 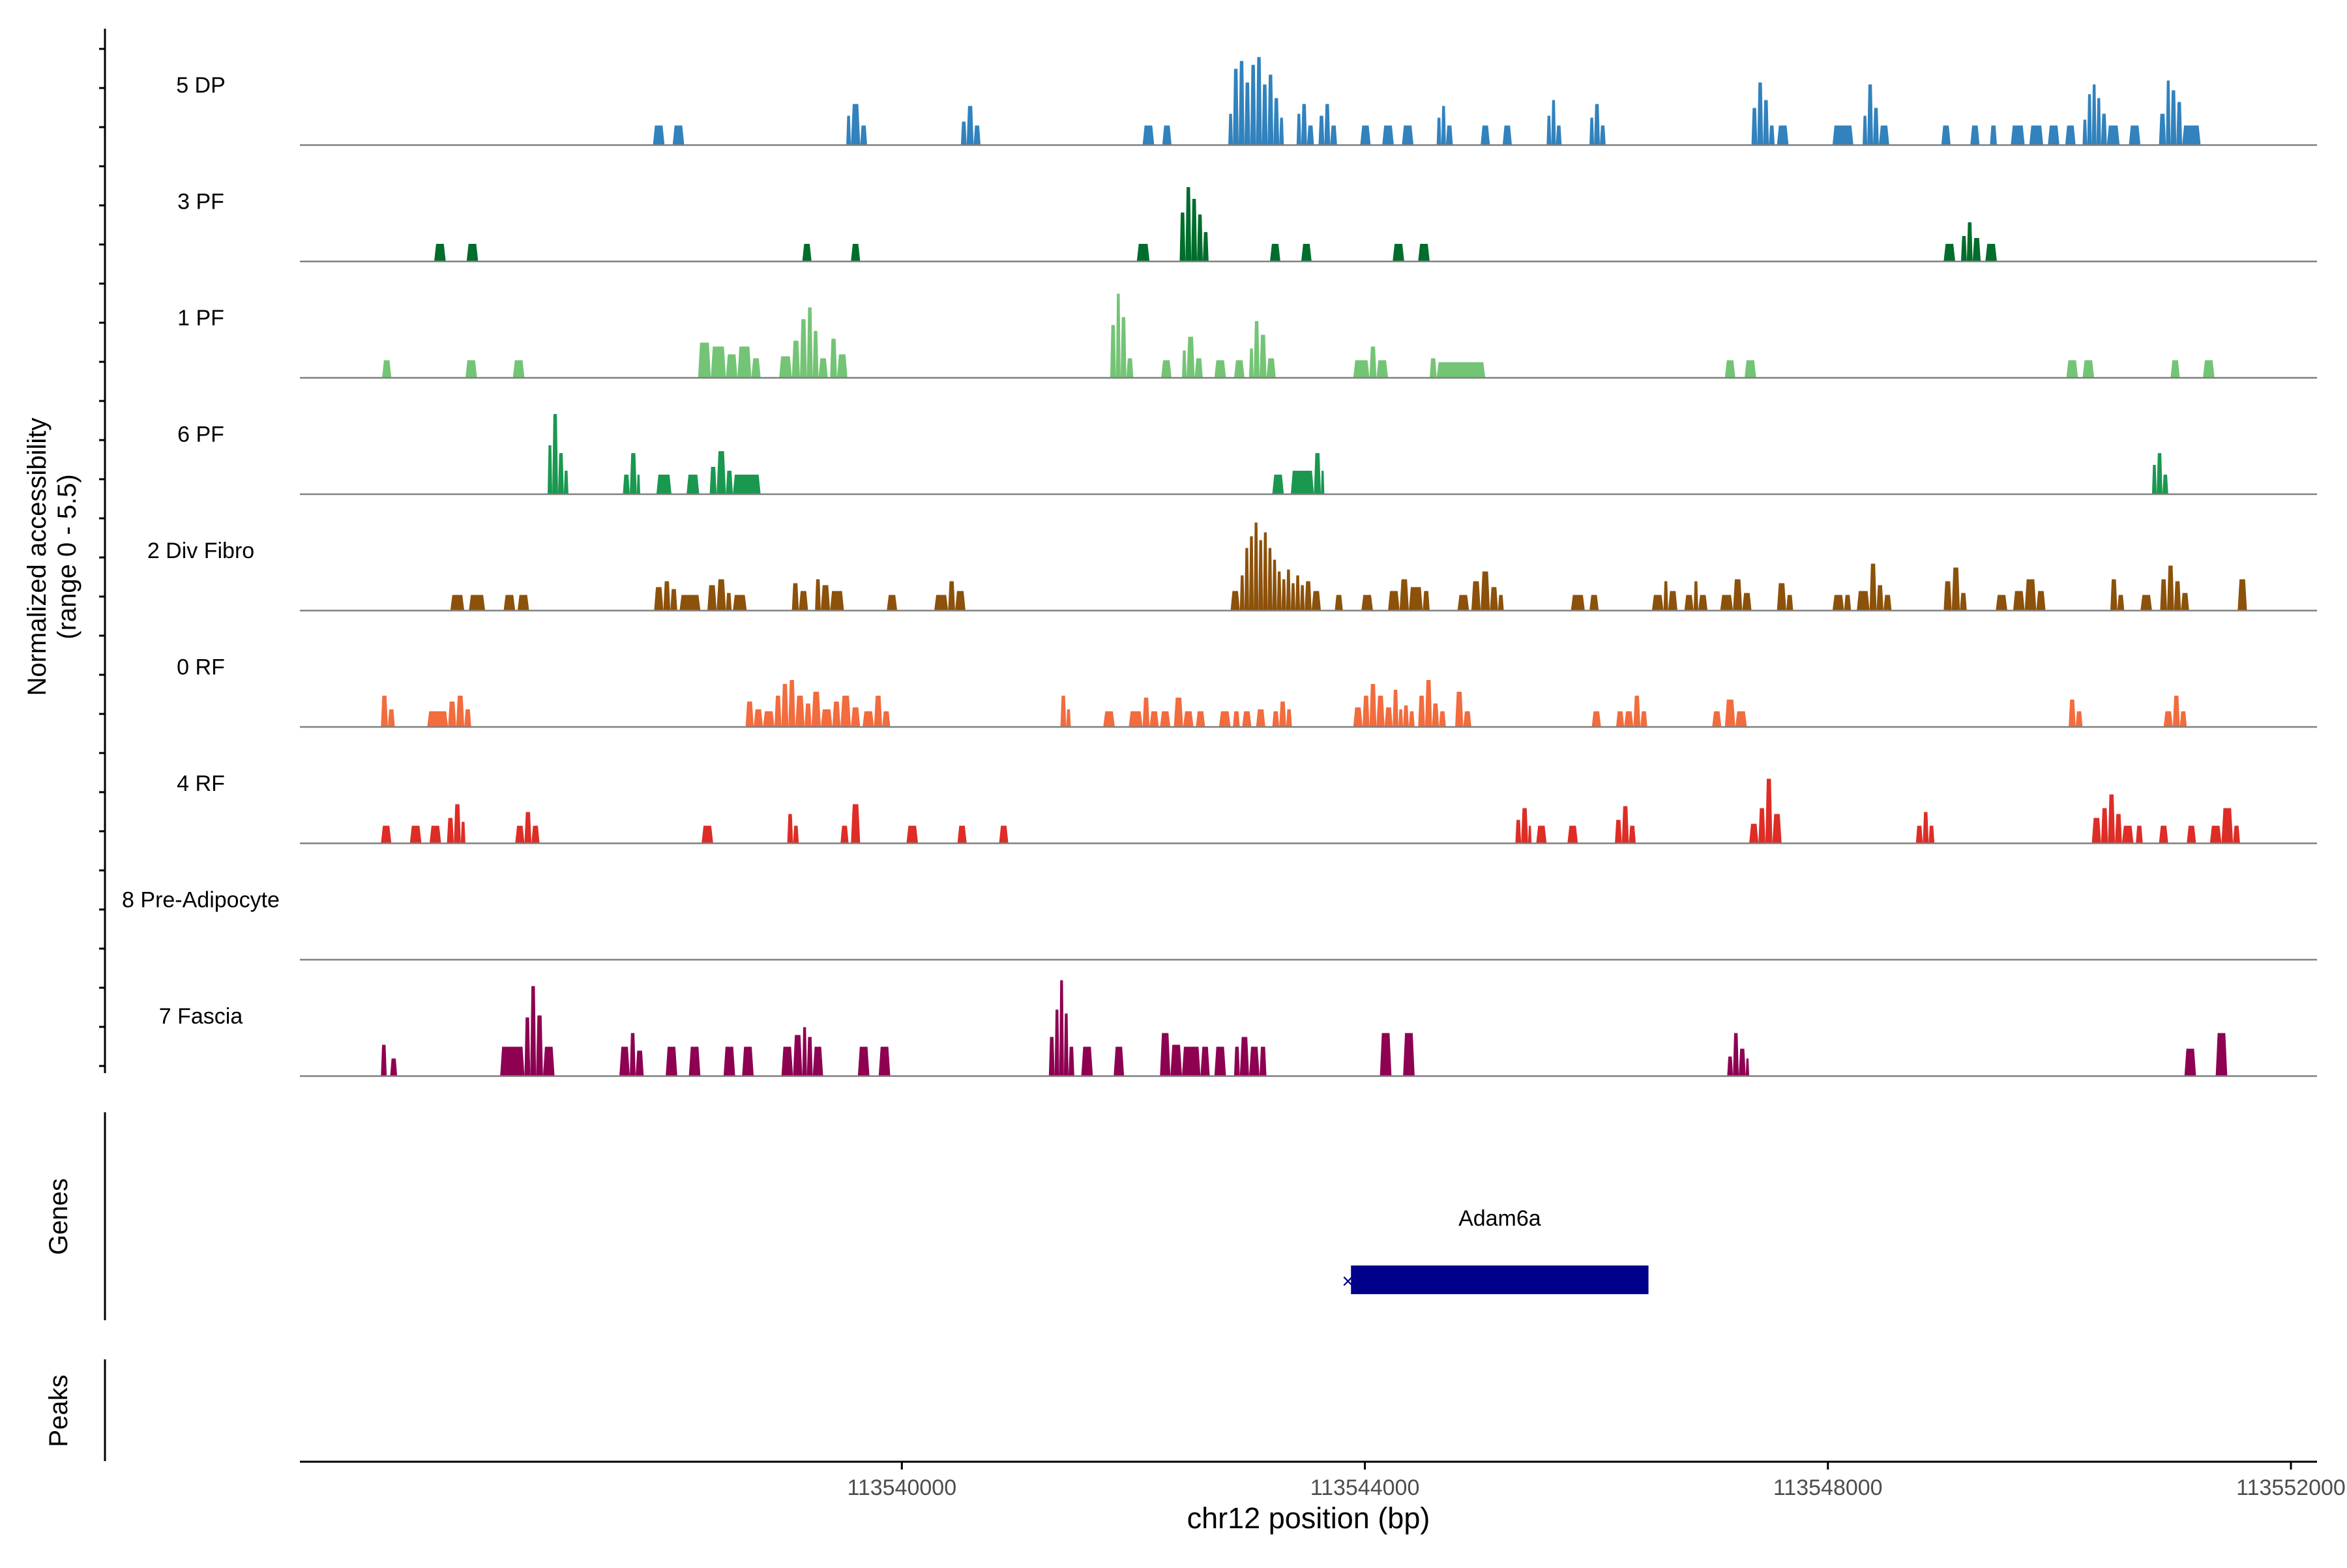 What do you see at coordinates (37, 557) in the screenshot?
I see `y-axis-title-line1: Normalized accessibility` at bounding box center [37, 557].